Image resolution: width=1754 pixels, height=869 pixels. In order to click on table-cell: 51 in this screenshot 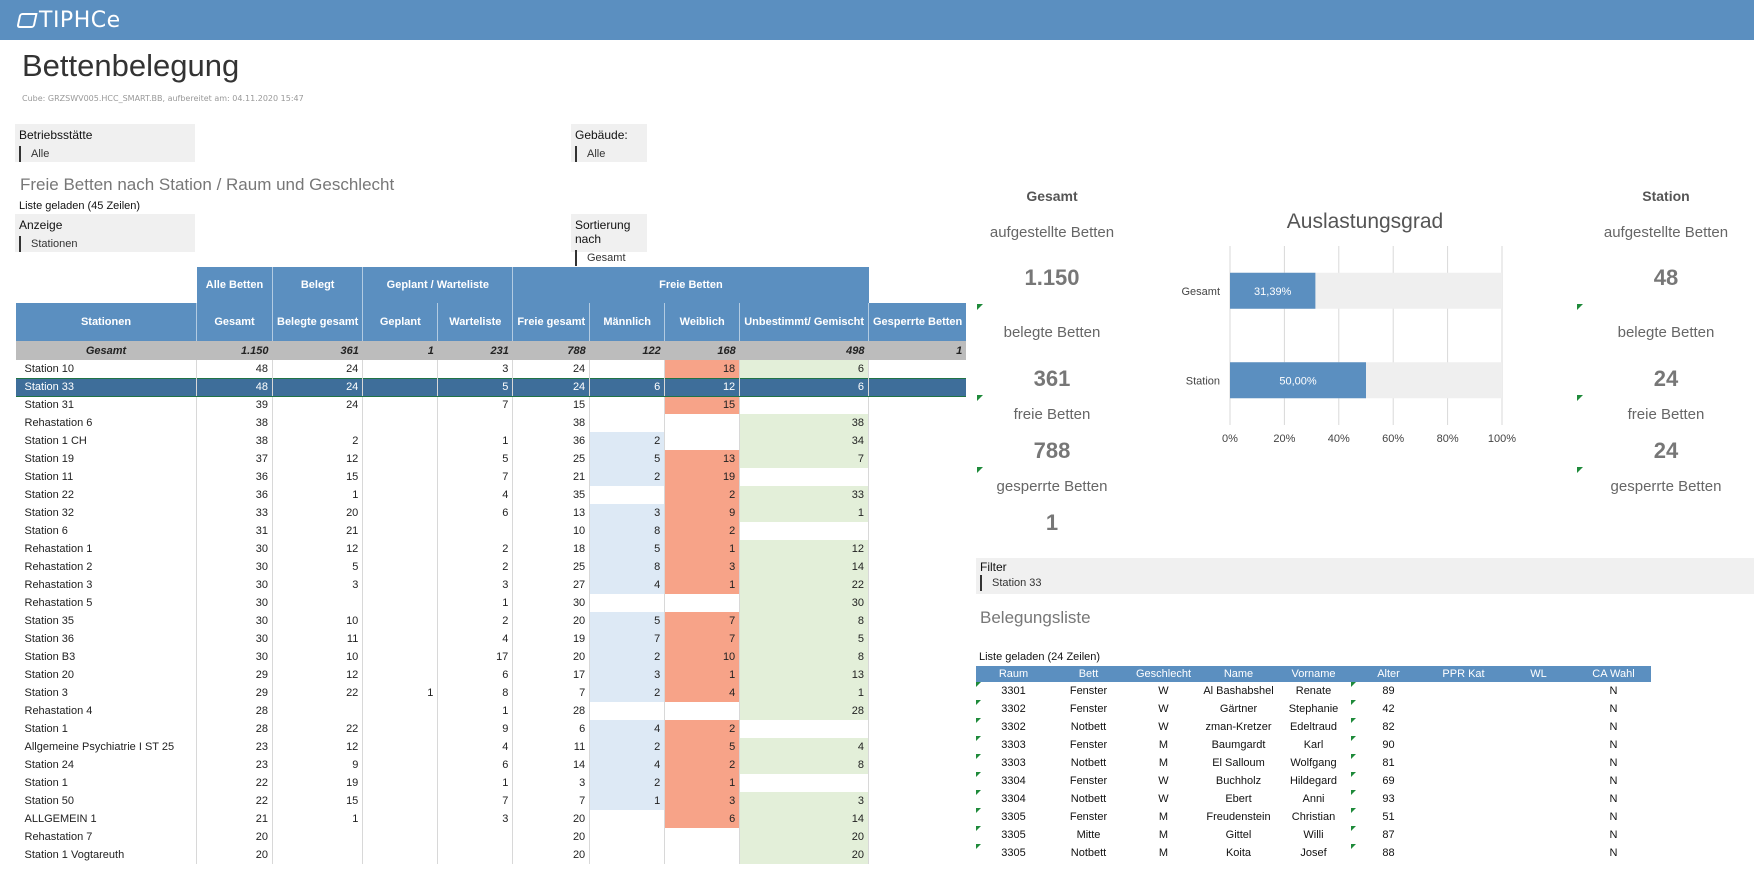, I will do `click(1388, 817)`.